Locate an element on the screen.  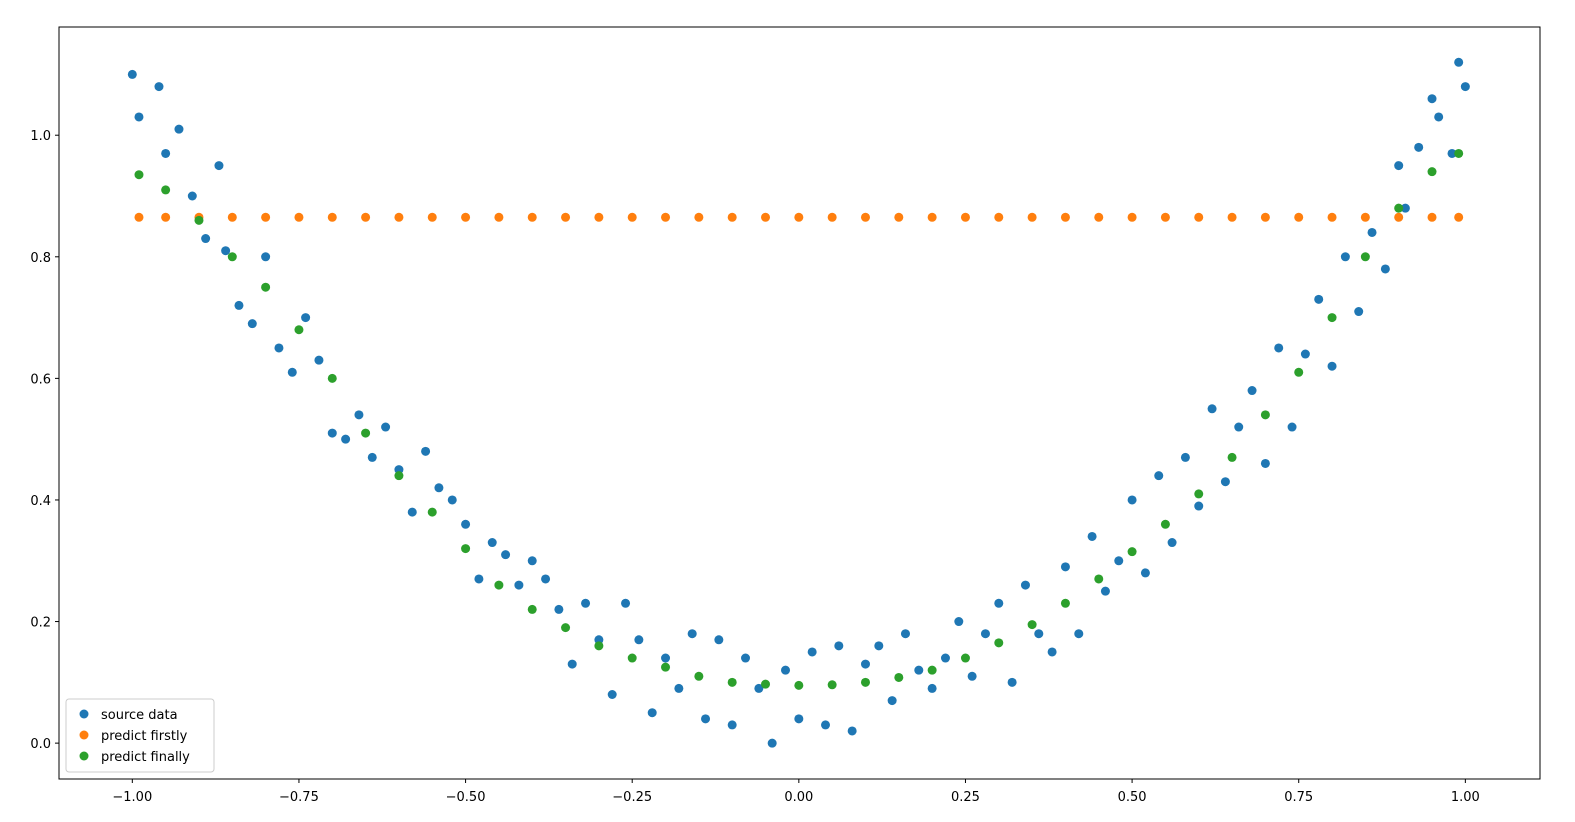
y-tick-label: 1.0 is located at coordinates (40, 136).